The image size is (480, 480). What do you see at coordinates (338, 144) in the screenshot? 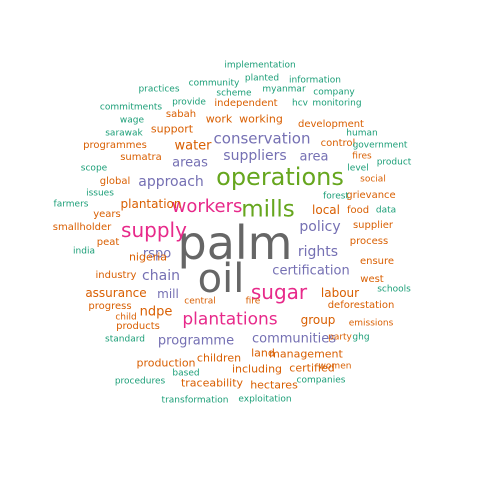
I see `word-control: control` at bounding box center [338, 144].